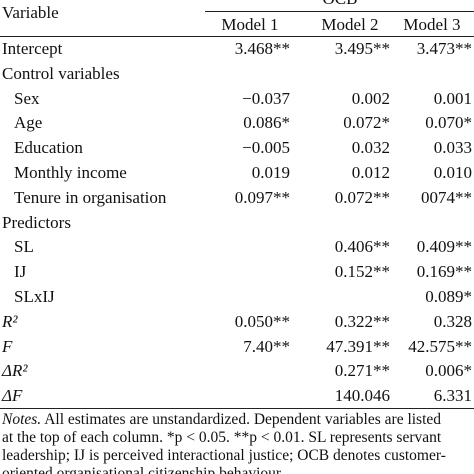  What do you see at coordinates (10, 321) in the screenshot?
I see `row-label: R²` at bounding box center [10, 321].